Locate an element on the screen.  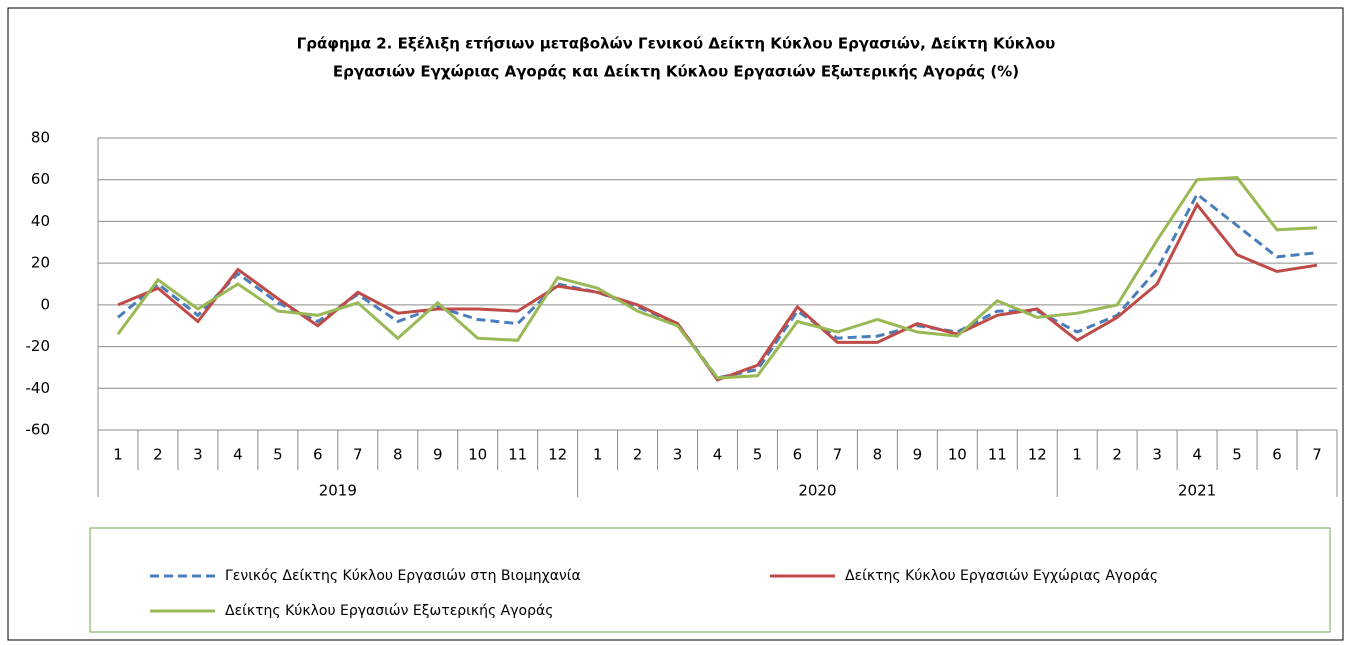
y-tick-label: 80 is located at coordinates (40, 138).